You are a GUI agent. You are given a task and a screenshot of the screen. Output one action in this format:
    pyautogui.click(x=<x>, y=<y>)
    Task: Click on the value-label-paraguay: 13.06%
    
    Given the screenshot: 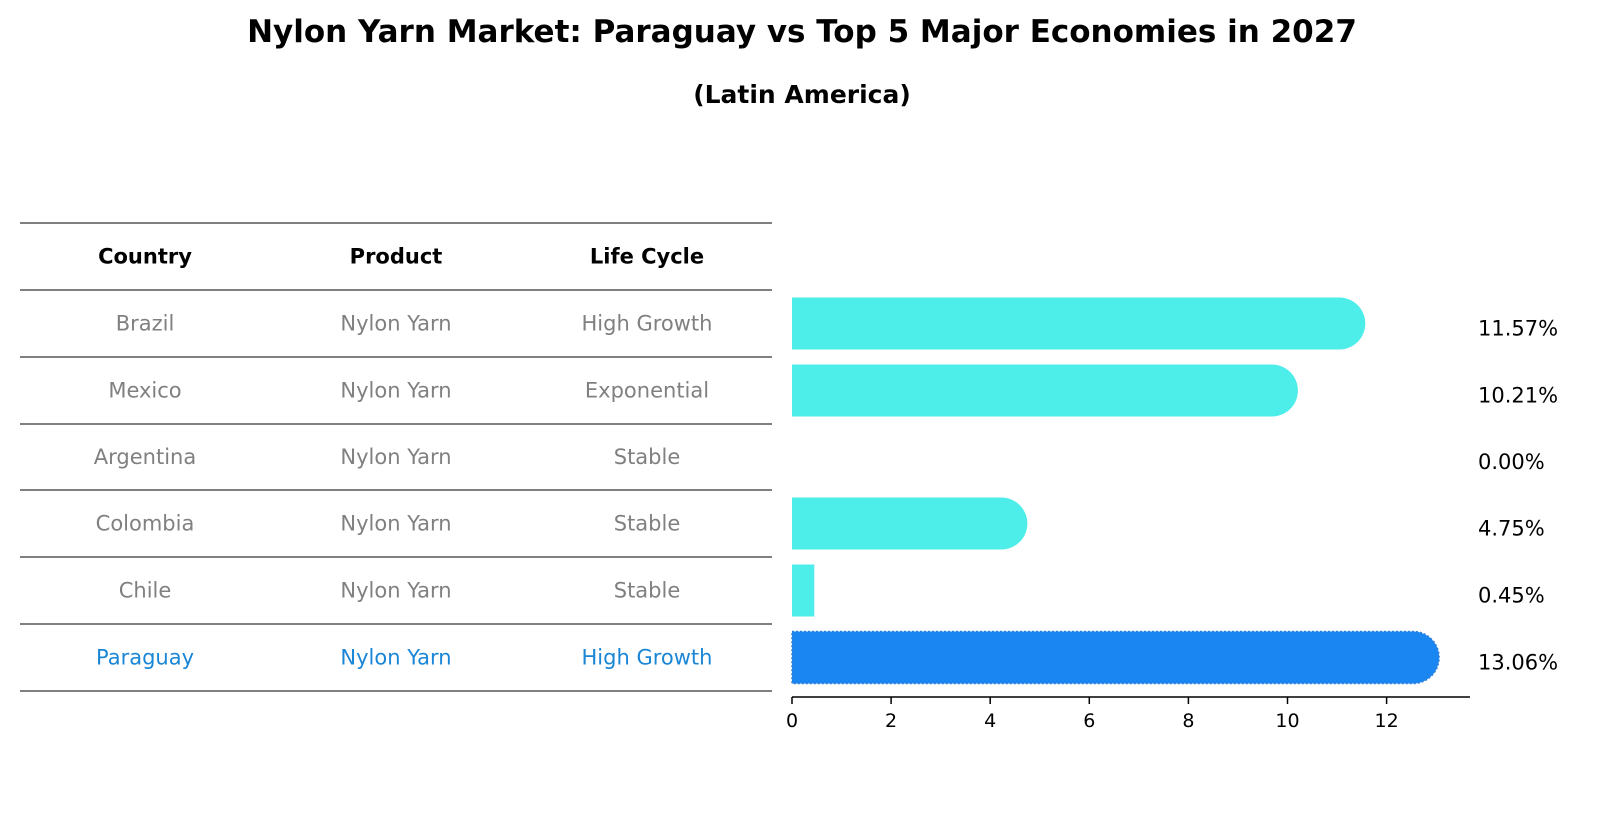 What is the action you would take?
    pyautogui.click(x=1518, y=663)
    